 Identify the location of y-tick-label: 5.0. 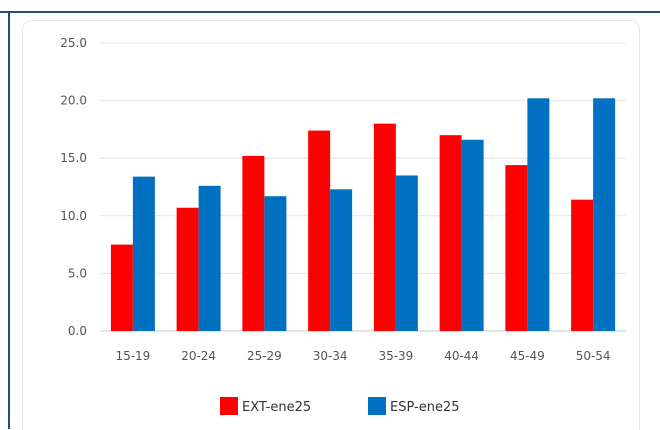
(77, 273).